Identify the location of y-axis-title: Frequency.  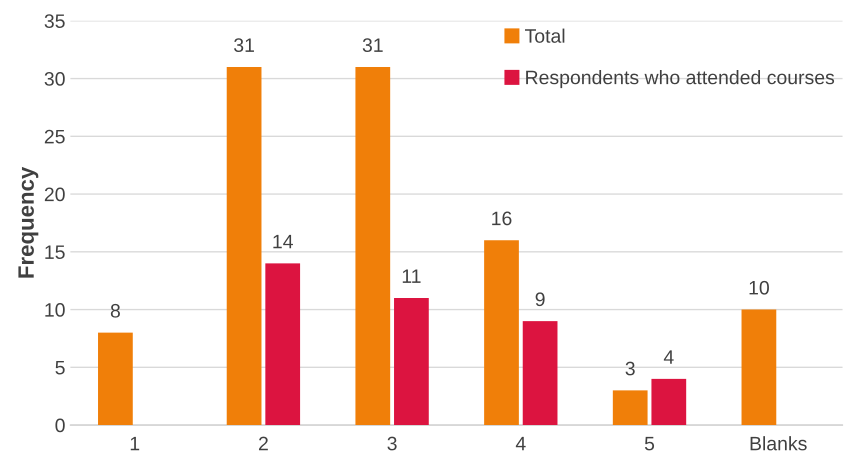
(28, 222).